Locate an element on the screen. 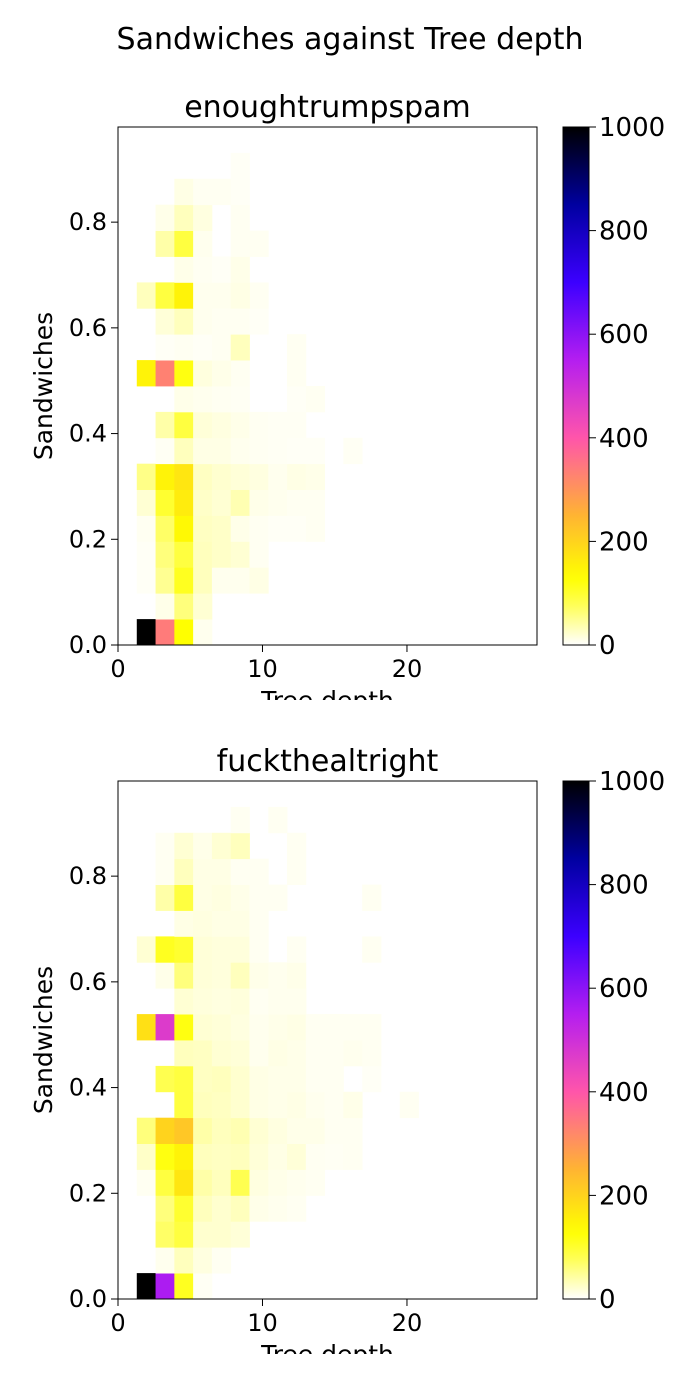 This screenshot has height=1400, width=700. y-tick-label: 0.6 is located at coordinates (88, 328).